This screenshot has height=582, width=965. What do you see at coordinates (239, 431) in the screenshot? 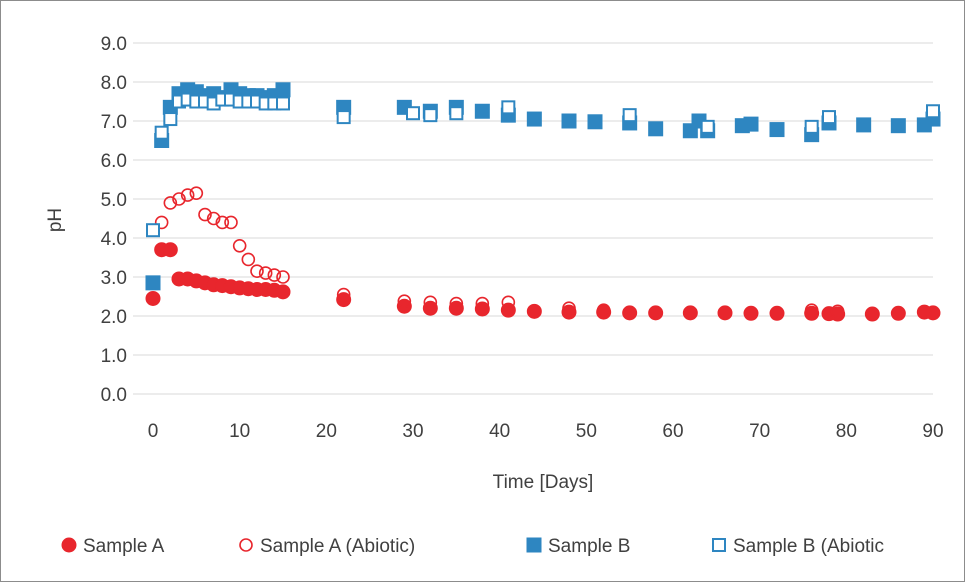
I see `x-tick-label: 10` at bounding box center [239, 431].